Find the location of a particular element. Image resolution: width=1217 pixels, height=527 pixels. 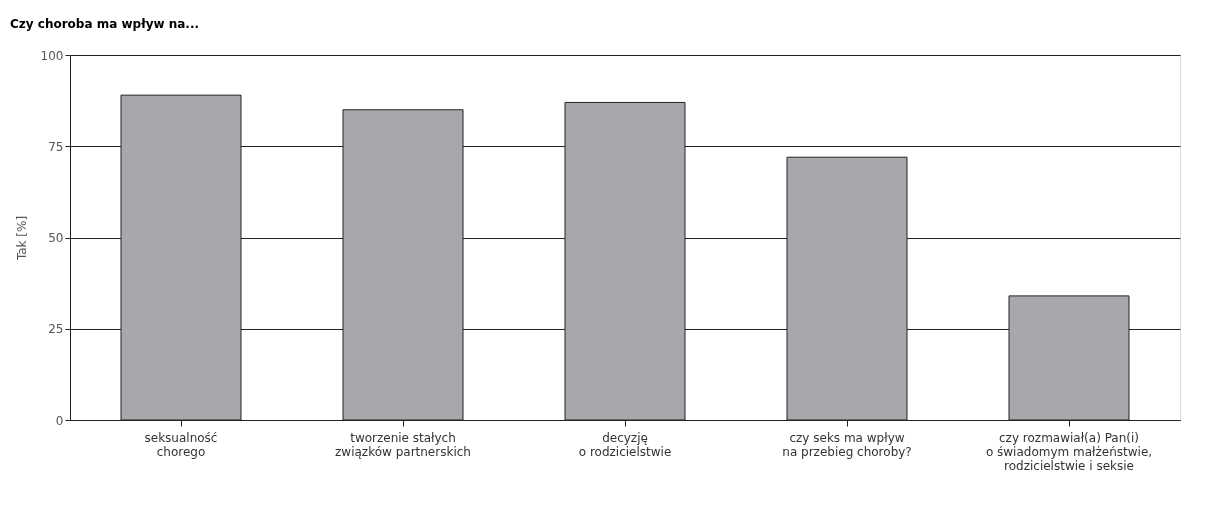

x-tick-label: czy seks ma wpływ na przebieg choroby? is located at coordinates (847, 444).